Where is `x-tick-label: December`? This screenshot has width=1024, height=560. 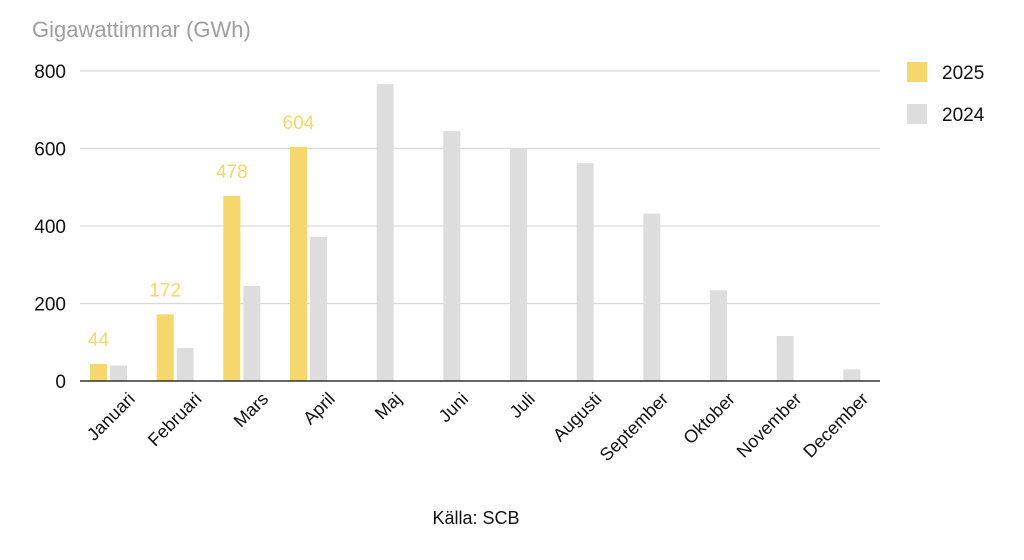 x-tick-label: December is located at coordinates (835, 425).